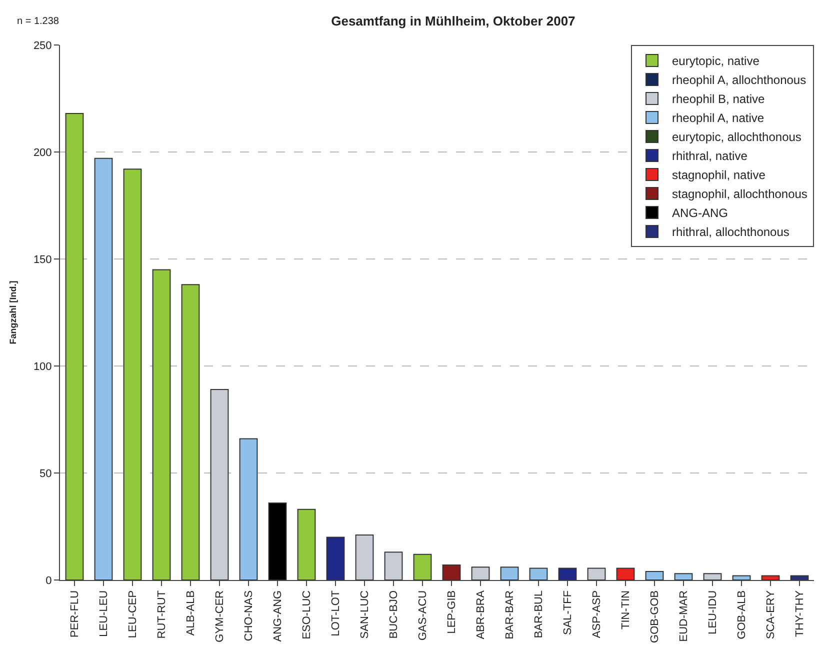 The image size is (824, 655). Describe the element at coordinates (75, 614) in the screenshot. I see `x-tick-label: PER-FLU` at that location.